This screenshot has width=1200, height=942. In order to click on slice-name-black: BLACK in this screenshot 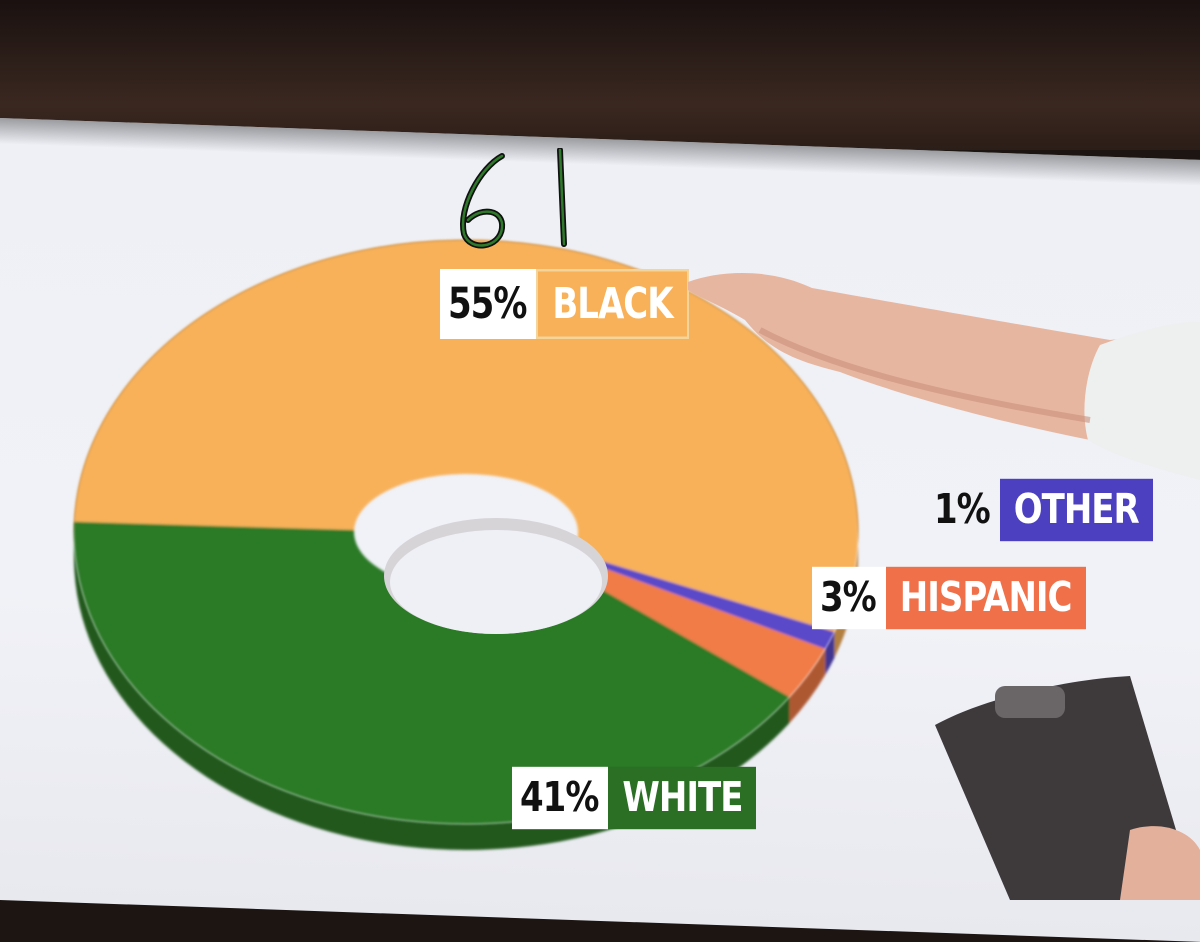, I will do `click(612, 304)`.